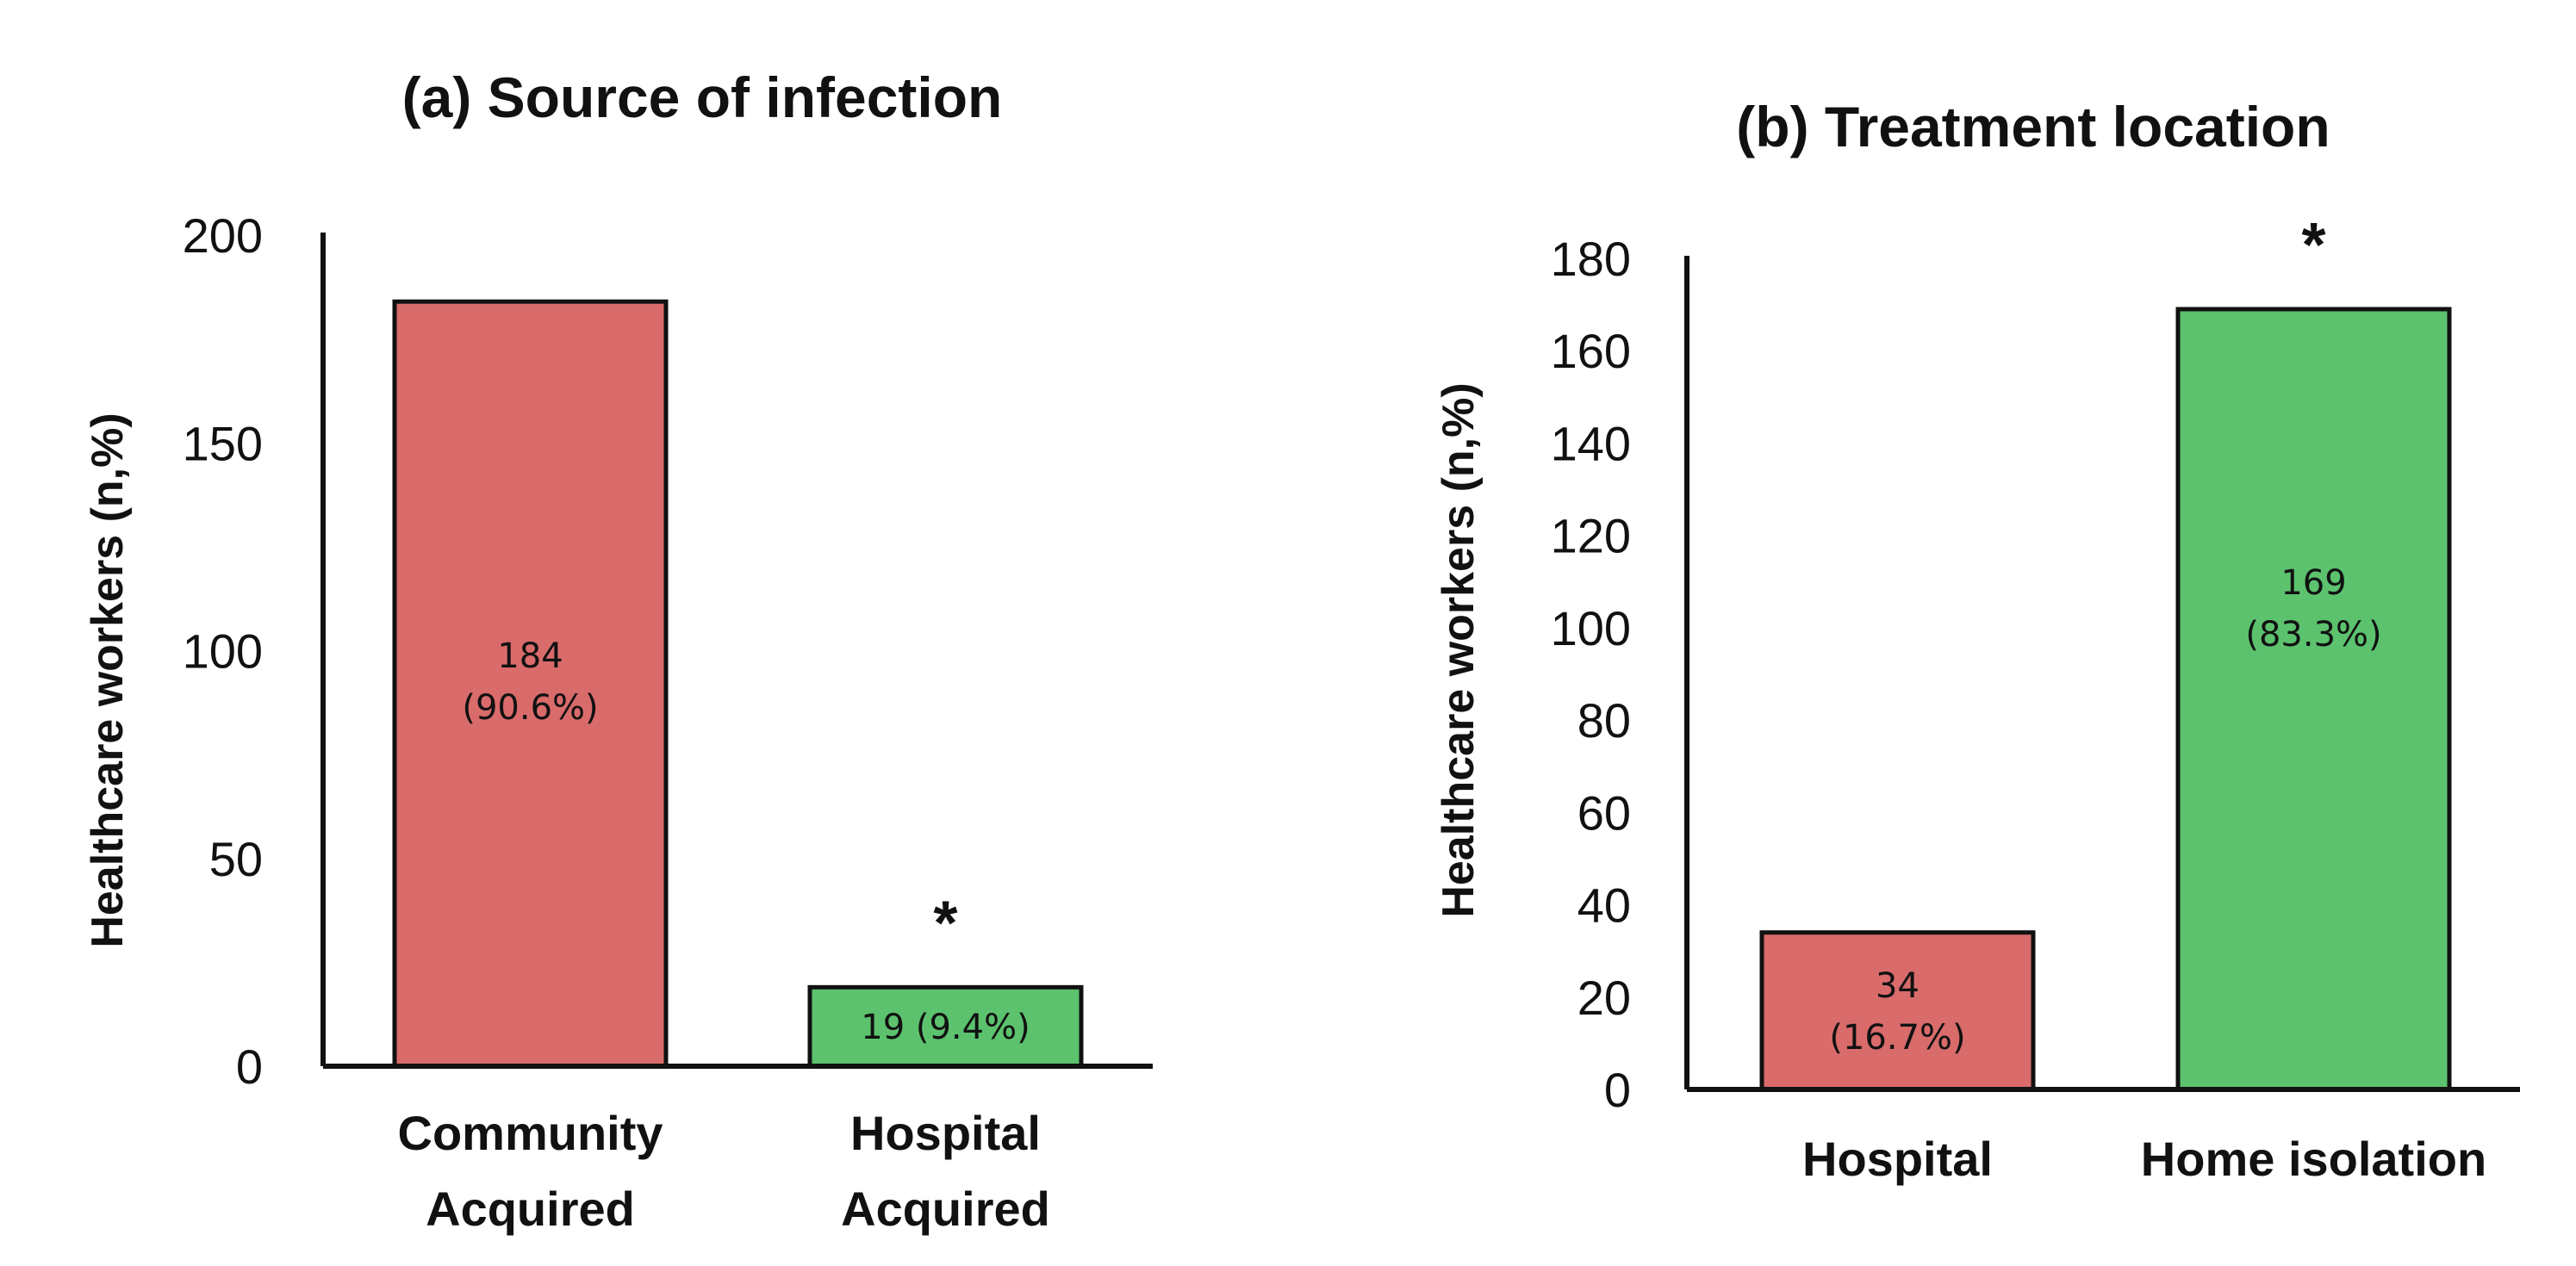 This screenshot has width=2576, height=1266. What do you see at coordinates (1591, 443) in the screenshot?
I see `panel-b-y-tick-label: 140` at bounding box center [1591, 443].